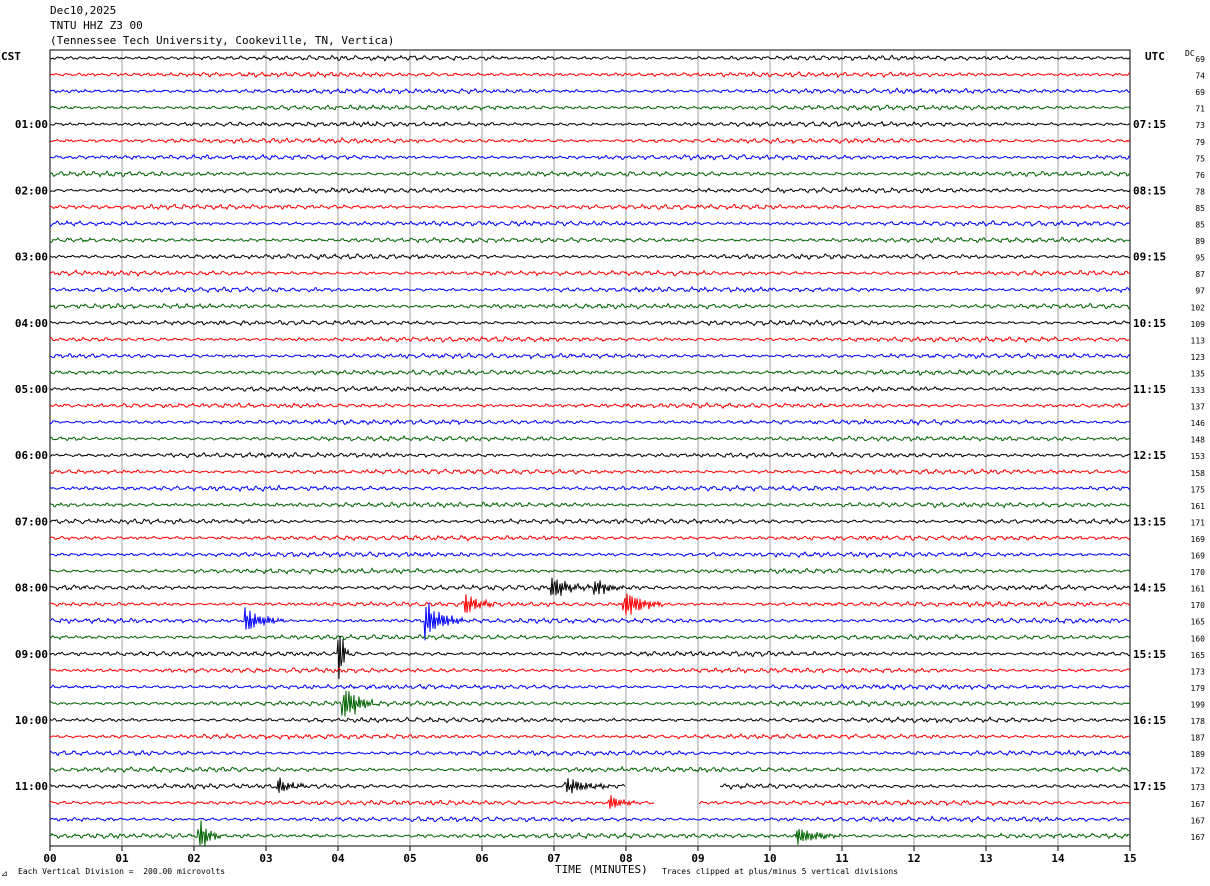  I want to click on dc-offset-label-42: 189, so click(1198, 754).